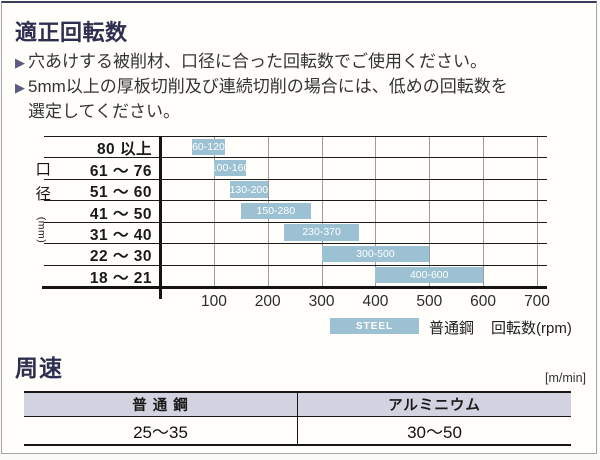 The image size is (600, 460). What do you see at coordinates (120, 278) in the screenshot?
I see `category-label: 18 ～ 21` at bounding box center [120, 278].